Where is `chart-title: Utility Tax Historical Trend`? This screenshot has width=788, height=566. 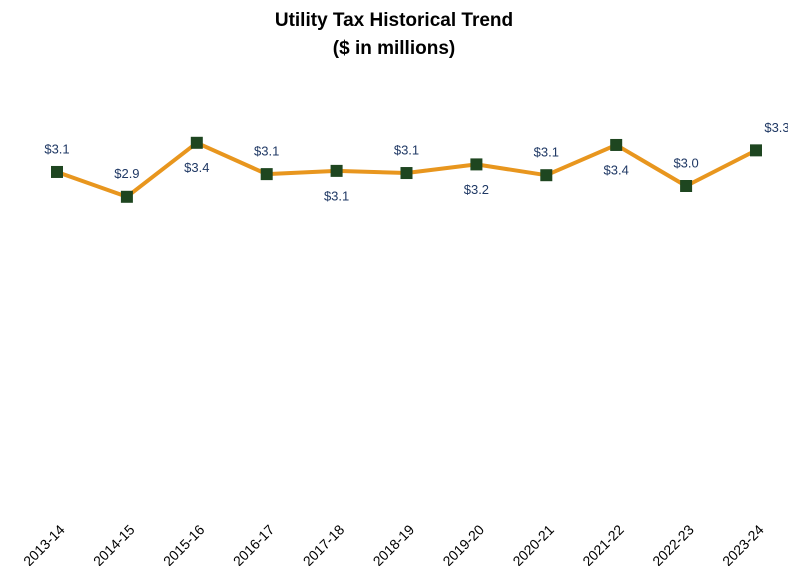 chart-title: Utility Tax Historical Trend is located at coordinates (394, 20).